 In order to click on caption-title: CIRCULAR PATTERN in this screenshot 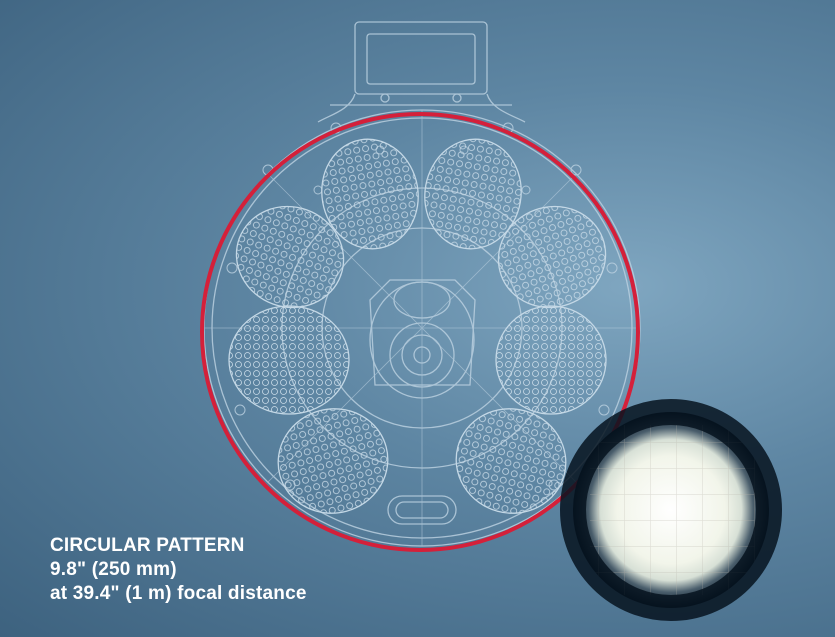, I will do `click(147, 545)`.